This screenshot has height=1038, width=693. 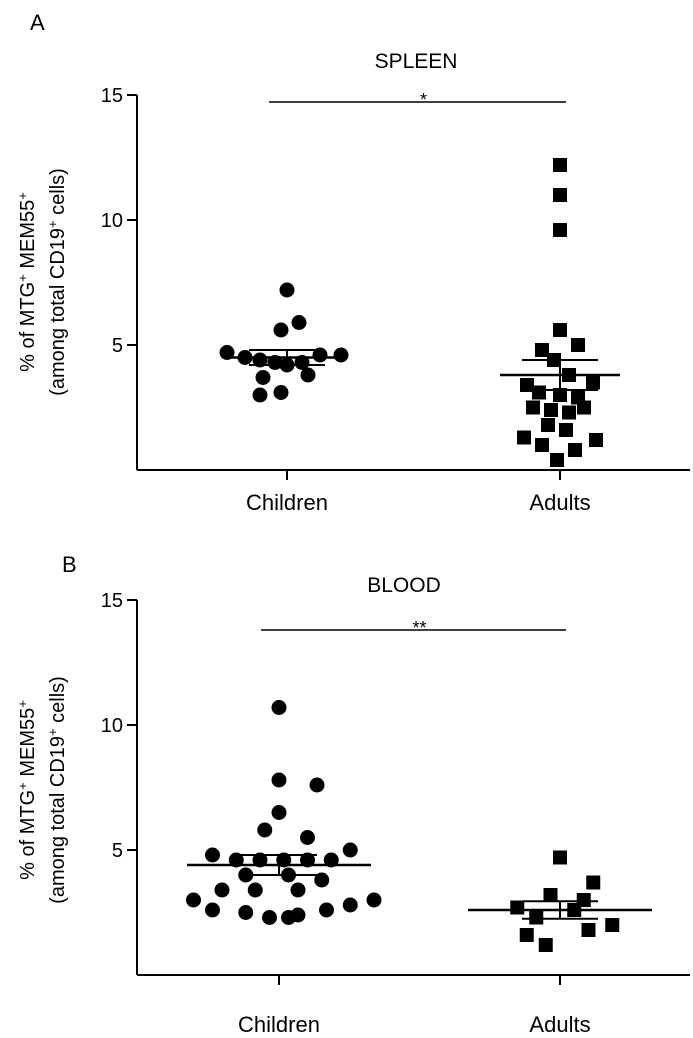 What do you see at coordinates (423, 100) in the screenshot?
I see `significance-label: *` at bounding box center [423, 100].